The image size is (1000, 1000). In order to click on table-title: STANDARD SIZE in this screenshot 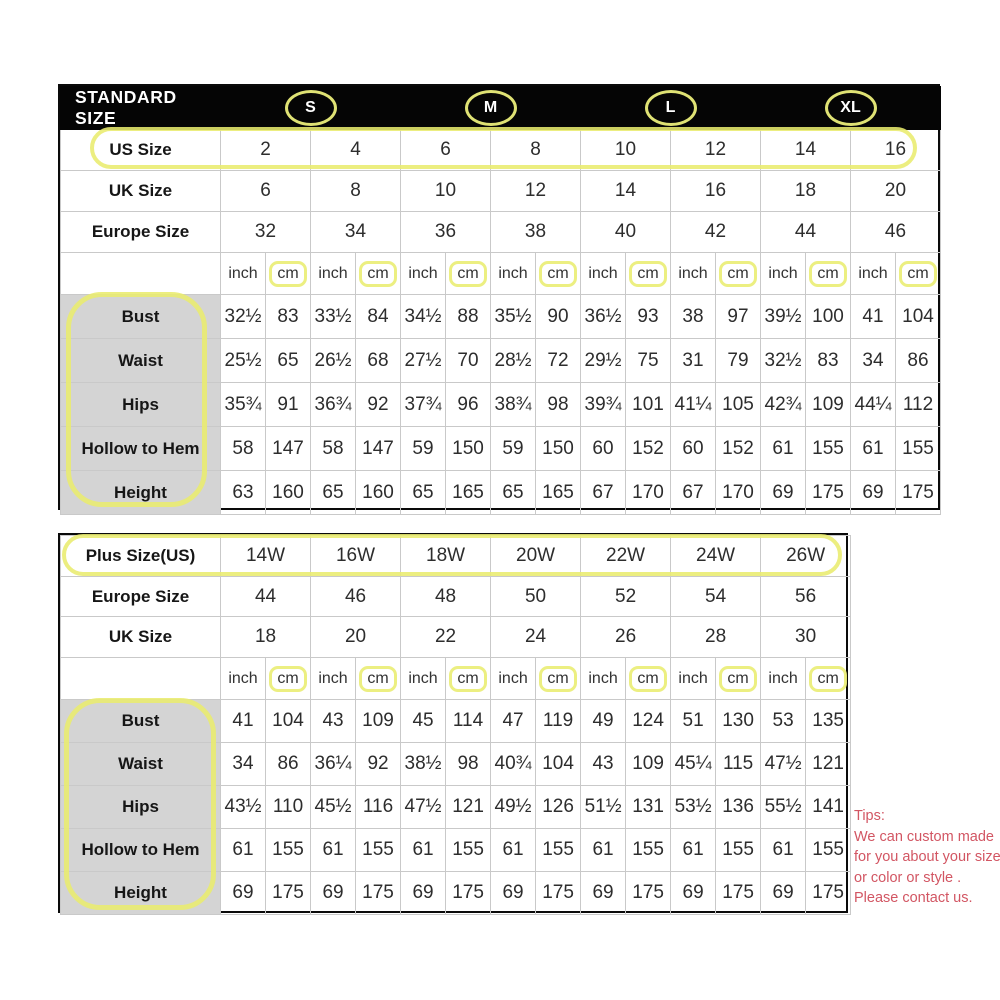, I will do `click(140, 108)`.